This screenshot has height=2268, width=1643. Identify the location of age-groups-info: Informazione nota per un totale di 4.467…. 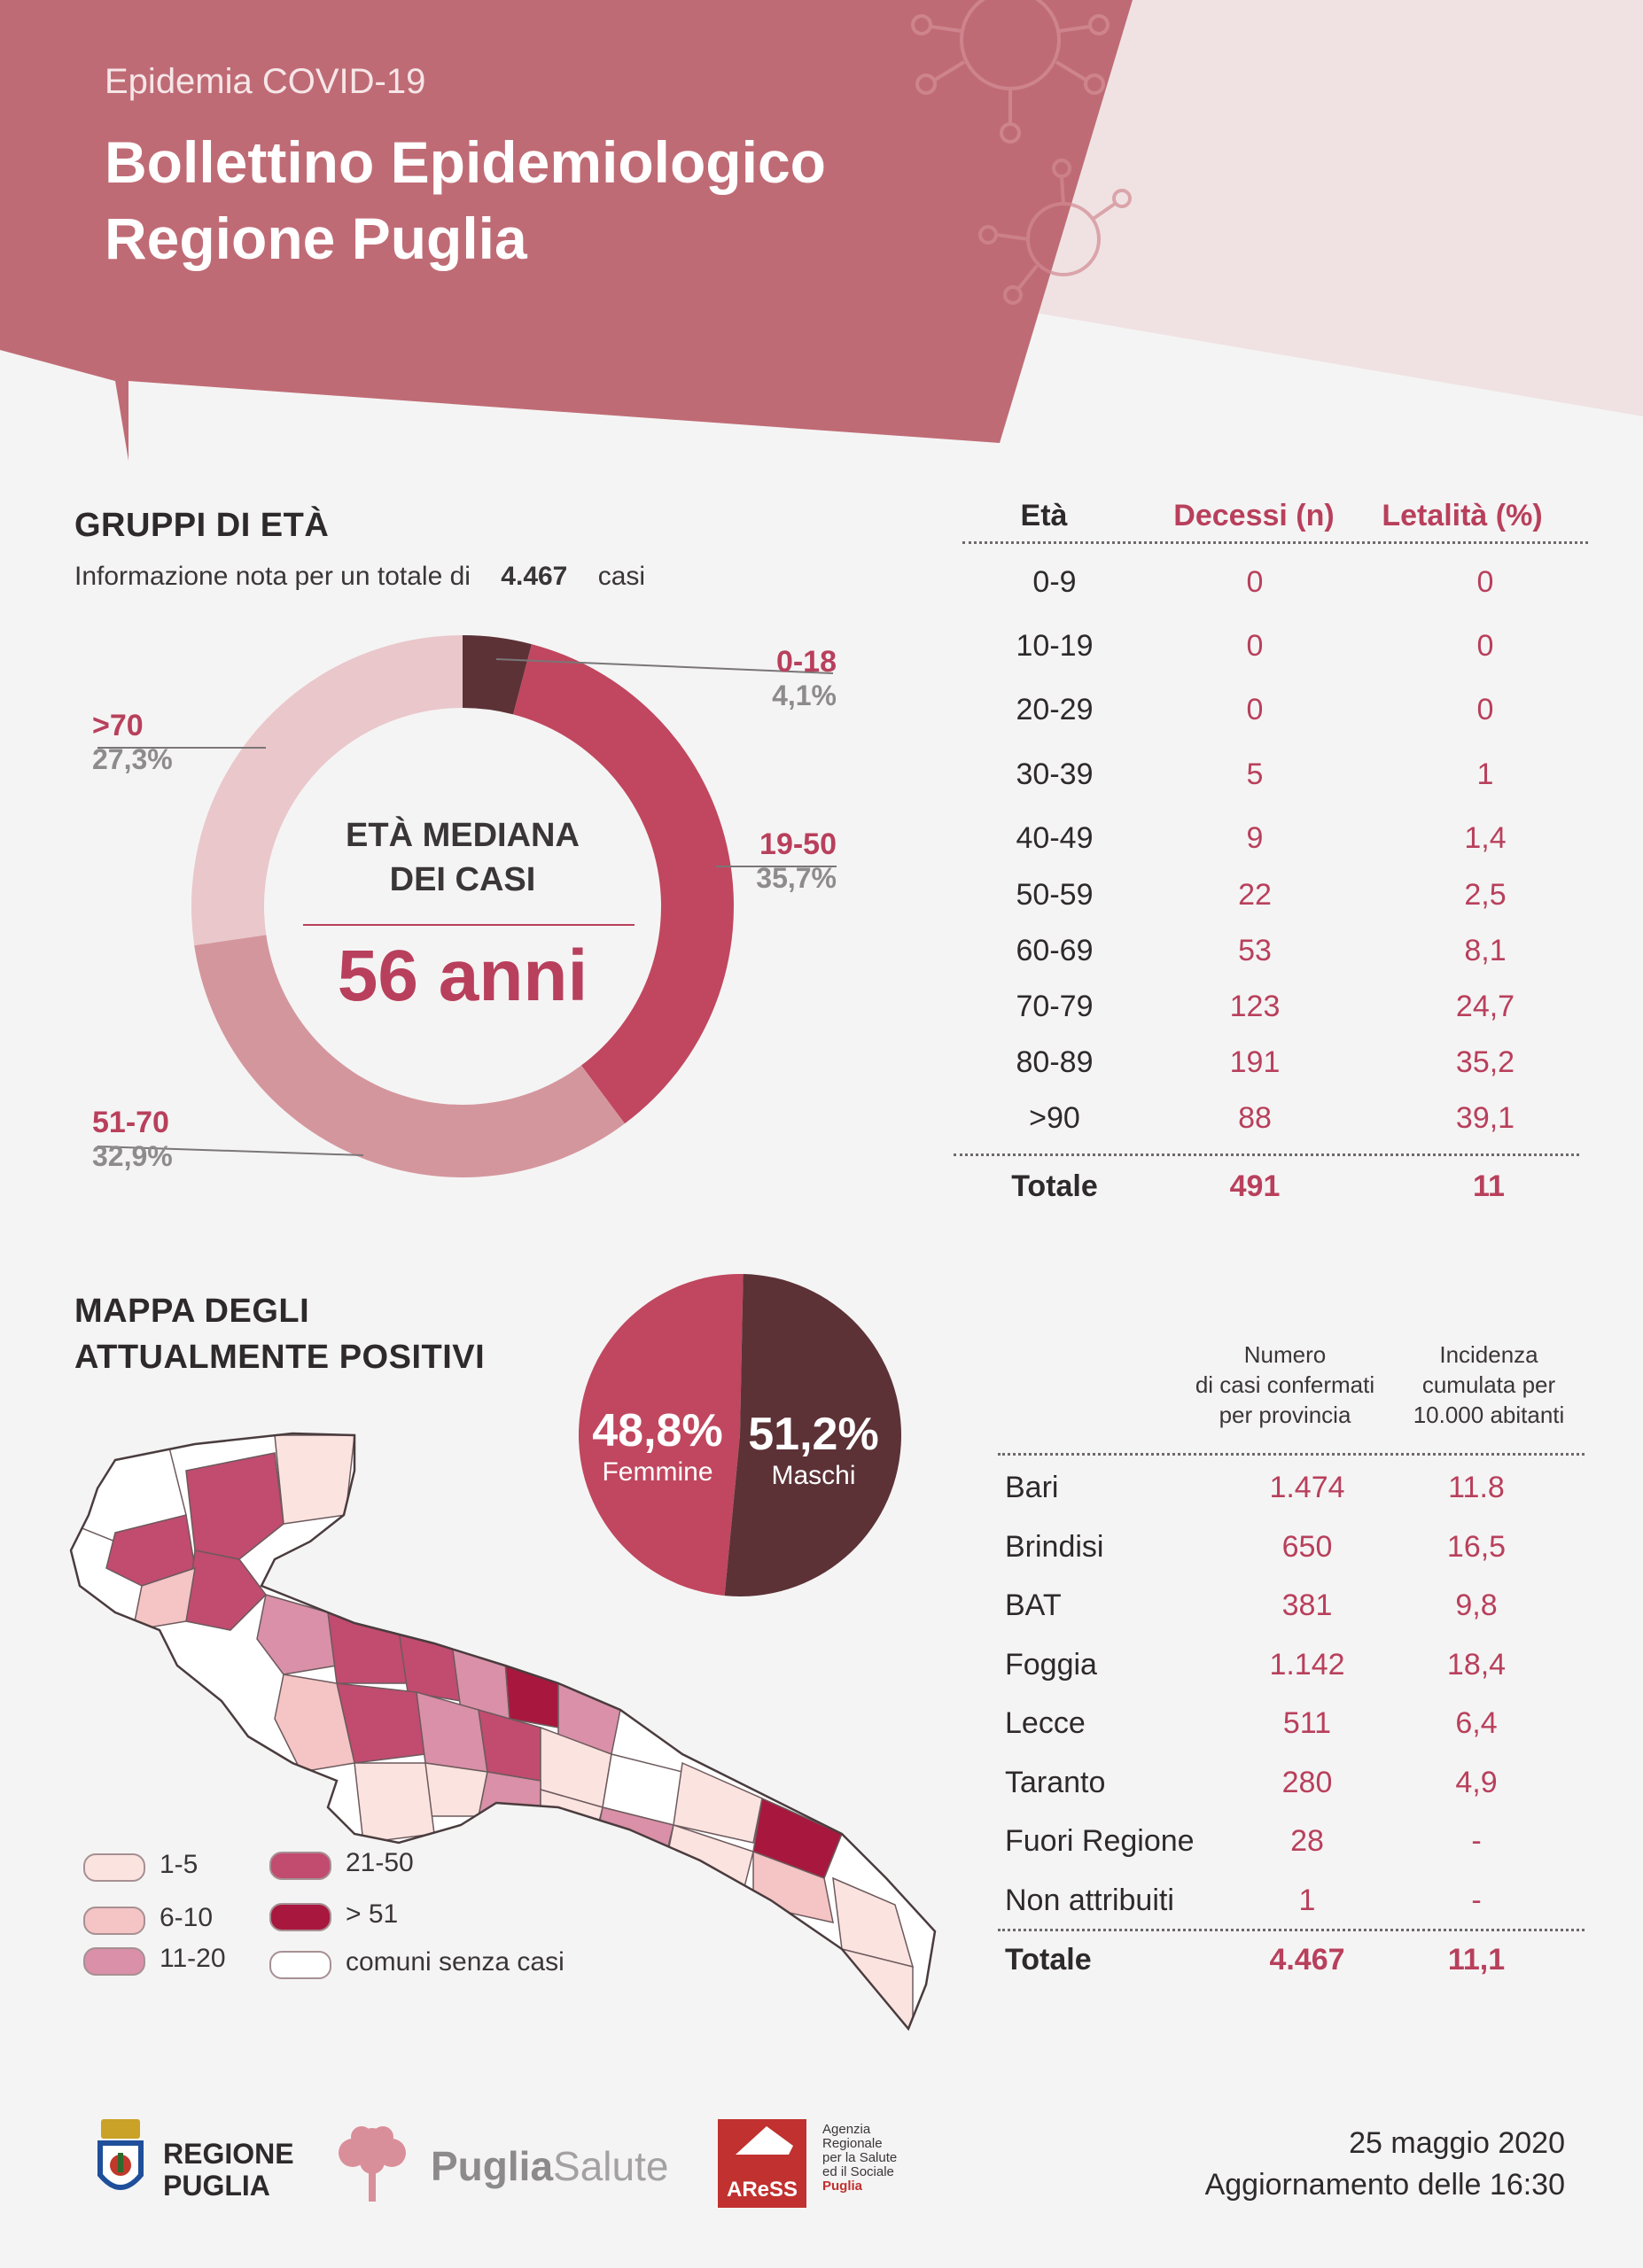
(359, 577).